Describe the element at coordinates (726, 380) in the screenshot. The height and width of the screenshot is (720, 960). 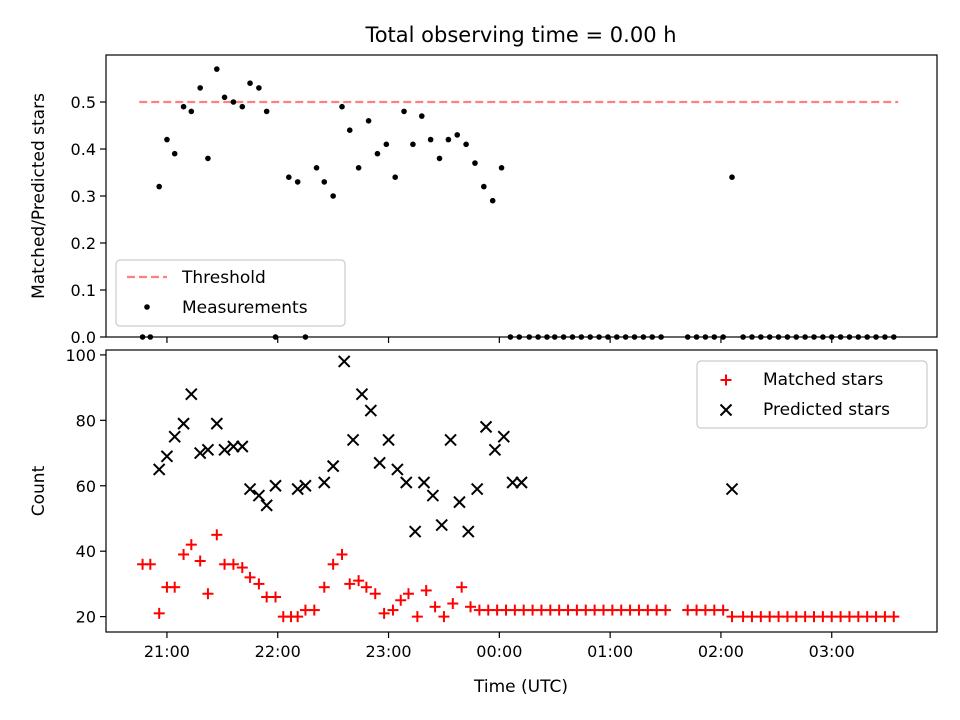
I see `legend-matched-swatch` at that location.